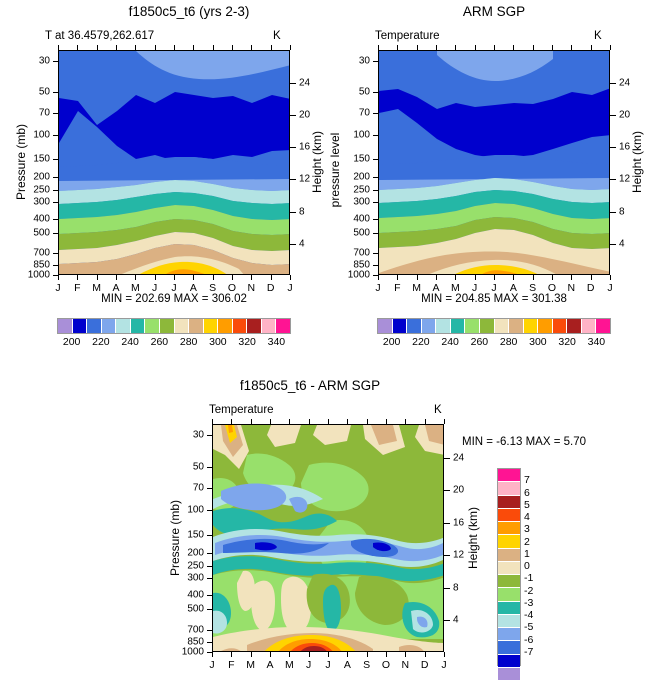  I want to click on panel-obs-minmax: MIN = 204.85 MAX = 301.38, so click(494, 299).